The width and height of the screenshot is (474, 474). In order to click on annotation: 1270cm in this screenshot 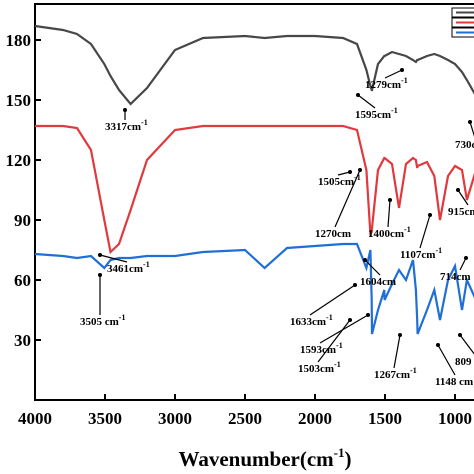, I will do `click(333, 234)`.